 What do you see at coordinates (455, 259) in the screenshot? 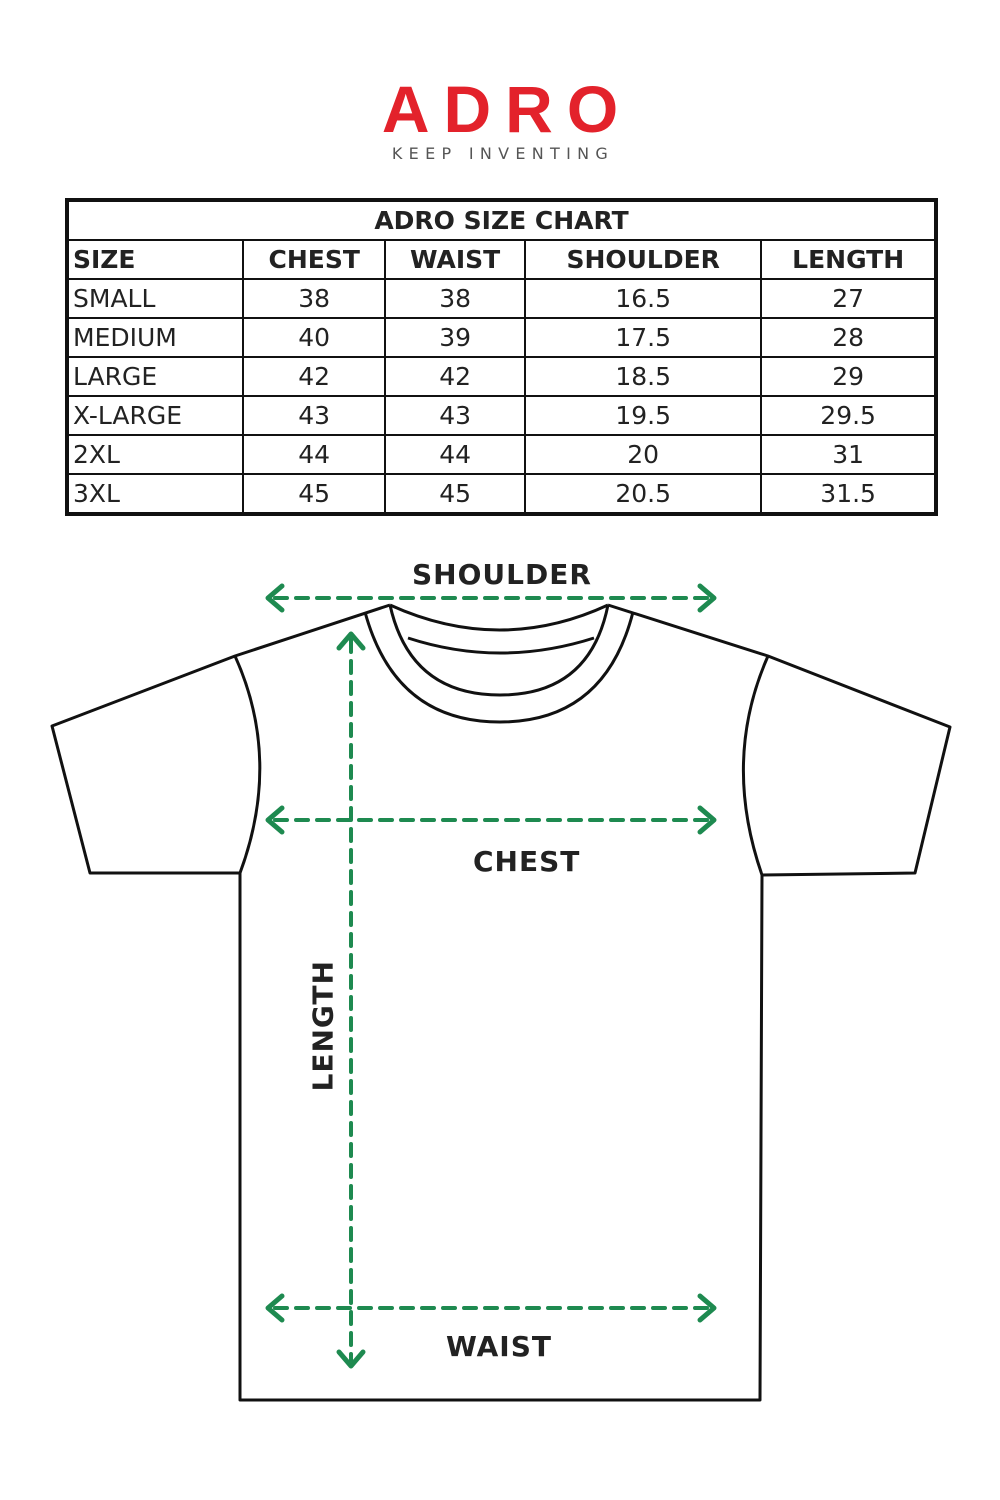
I see `header-waist: WAIST` at bounding box center [455, 259].